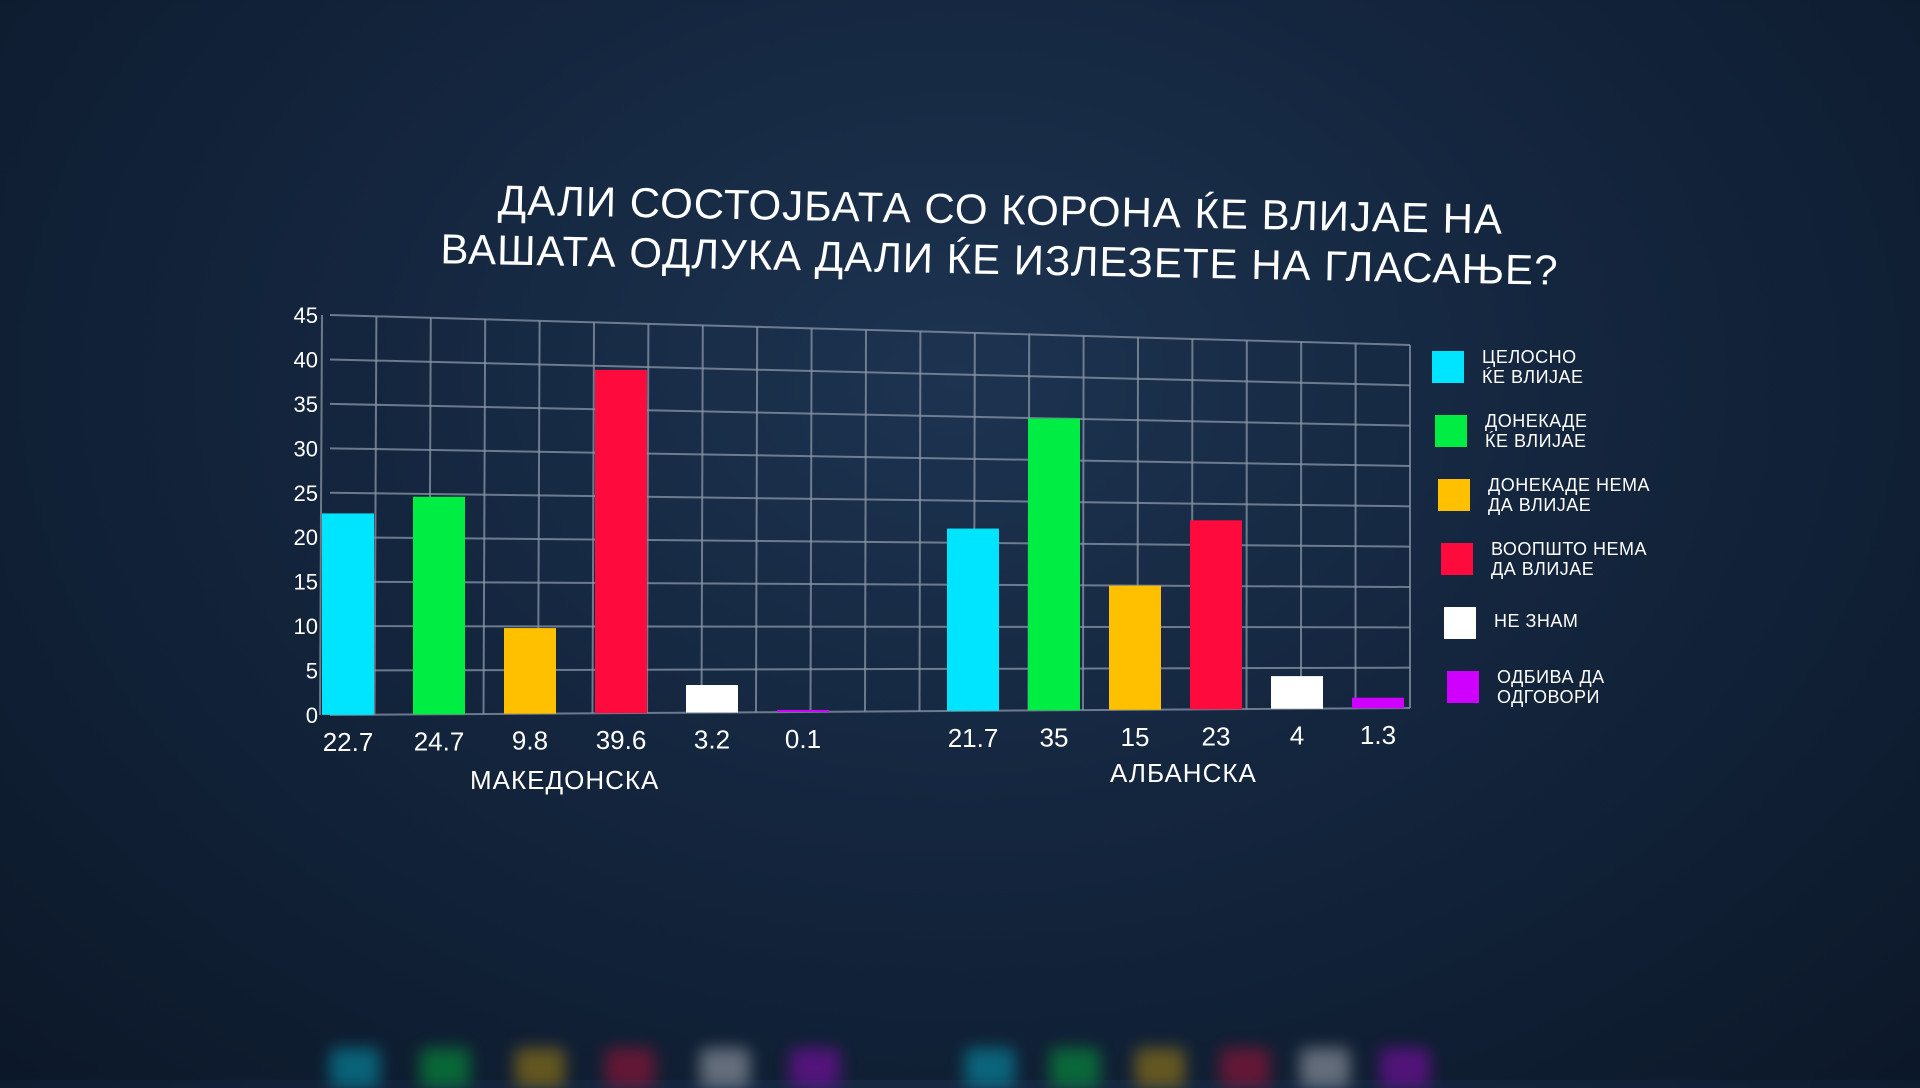  What do you see at coordinates (1297, 736) in the screenshot?
I see `bar-value-label: 4` at bounding box center [1297, 736].